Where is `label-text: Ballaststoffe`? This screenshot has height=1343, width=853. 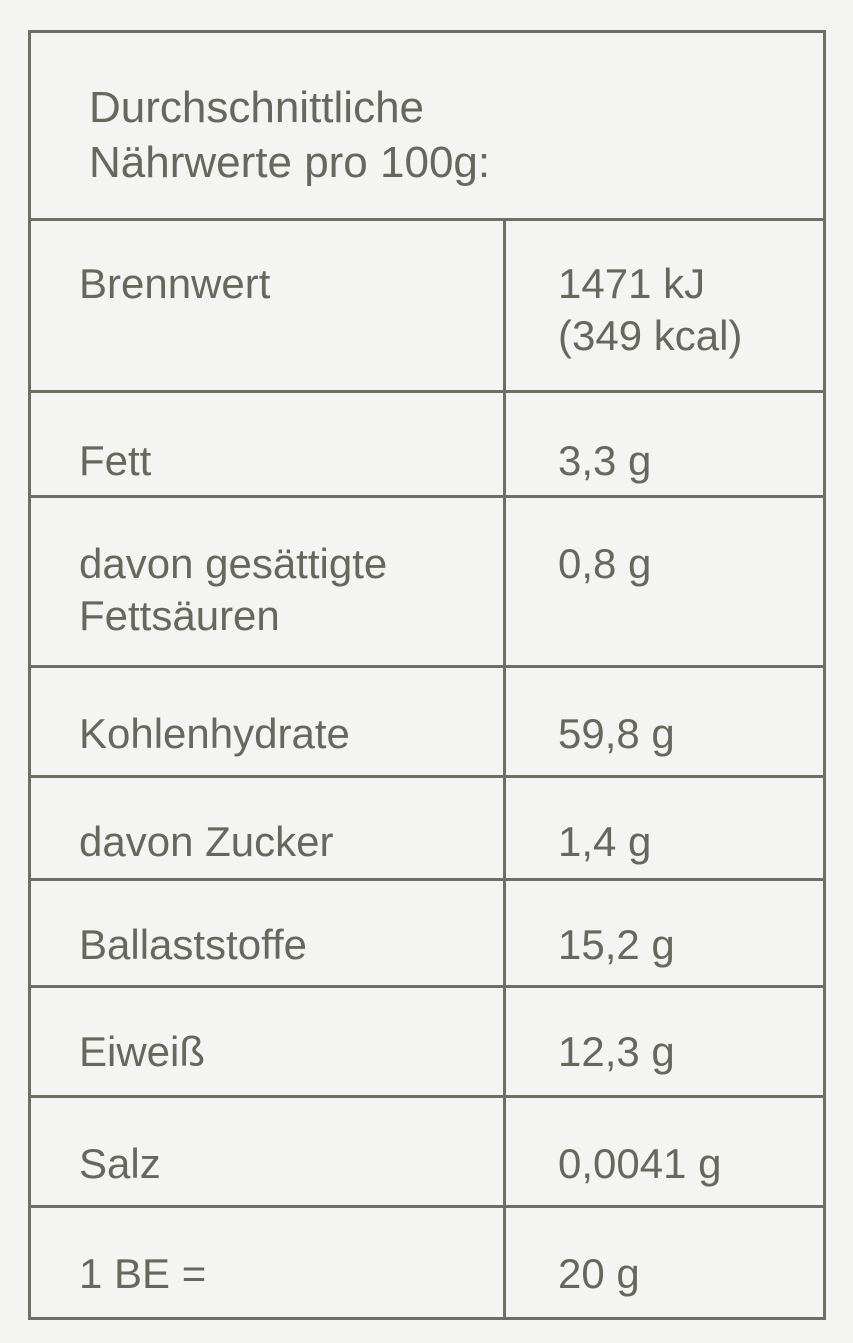 label-text: Ballaststoffe is located at coordinates (193, 944).